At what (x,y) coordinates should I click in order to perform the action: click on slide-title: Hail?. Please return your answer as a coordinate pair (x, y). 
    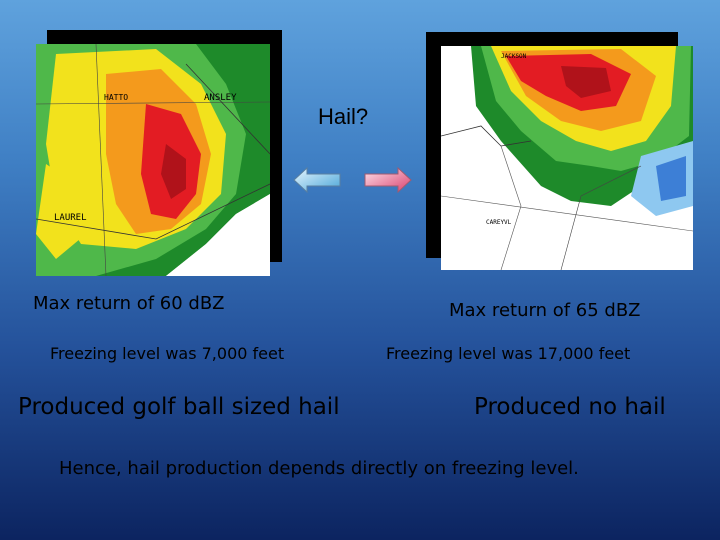
    Looking at the image, I should click on (343, 116).